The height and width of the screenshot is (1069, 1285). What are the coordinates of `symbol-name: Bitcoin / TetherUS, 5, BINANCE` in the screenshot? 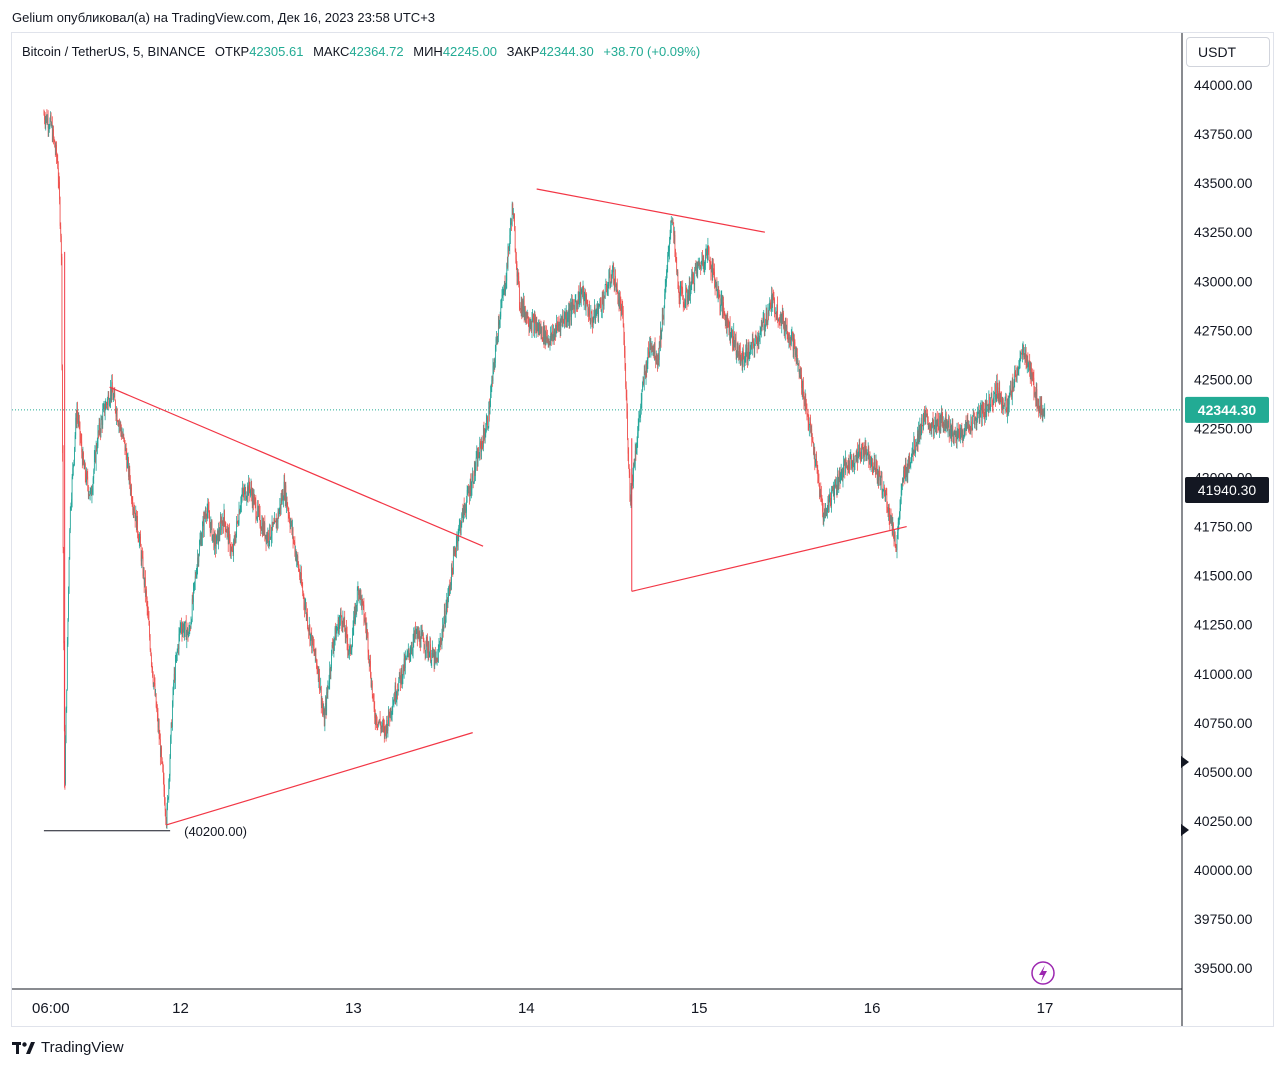 It's located at (114, 51).